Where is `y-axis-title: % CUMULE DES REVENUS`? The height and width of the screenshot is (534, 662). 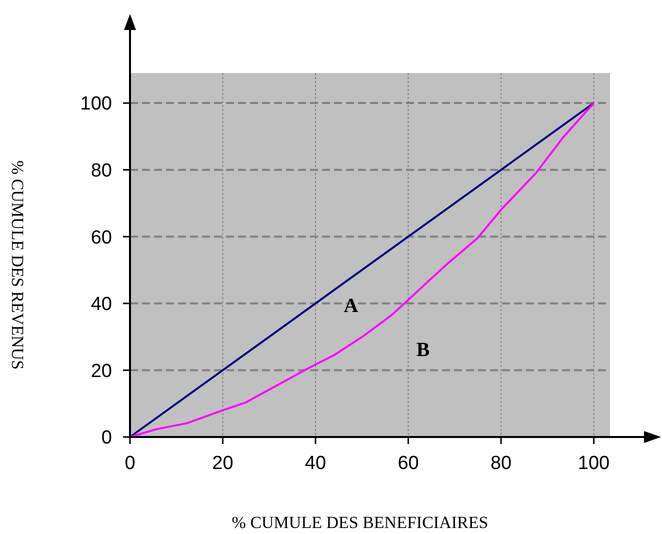
y-axis-title: % CUMULE DES REVENUS is located at coordinates (17, 265).